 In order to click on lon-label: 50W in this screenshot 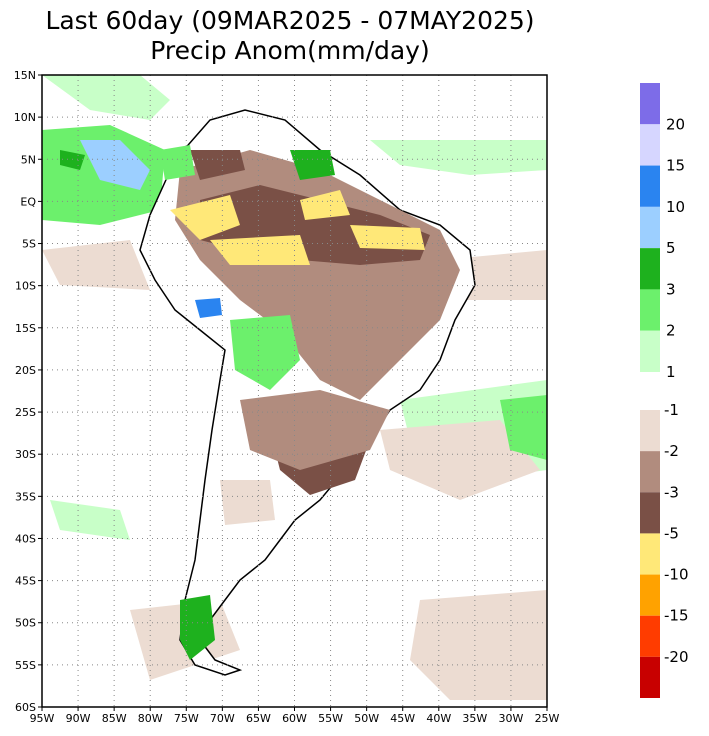, I will do `click(366, 718)`.